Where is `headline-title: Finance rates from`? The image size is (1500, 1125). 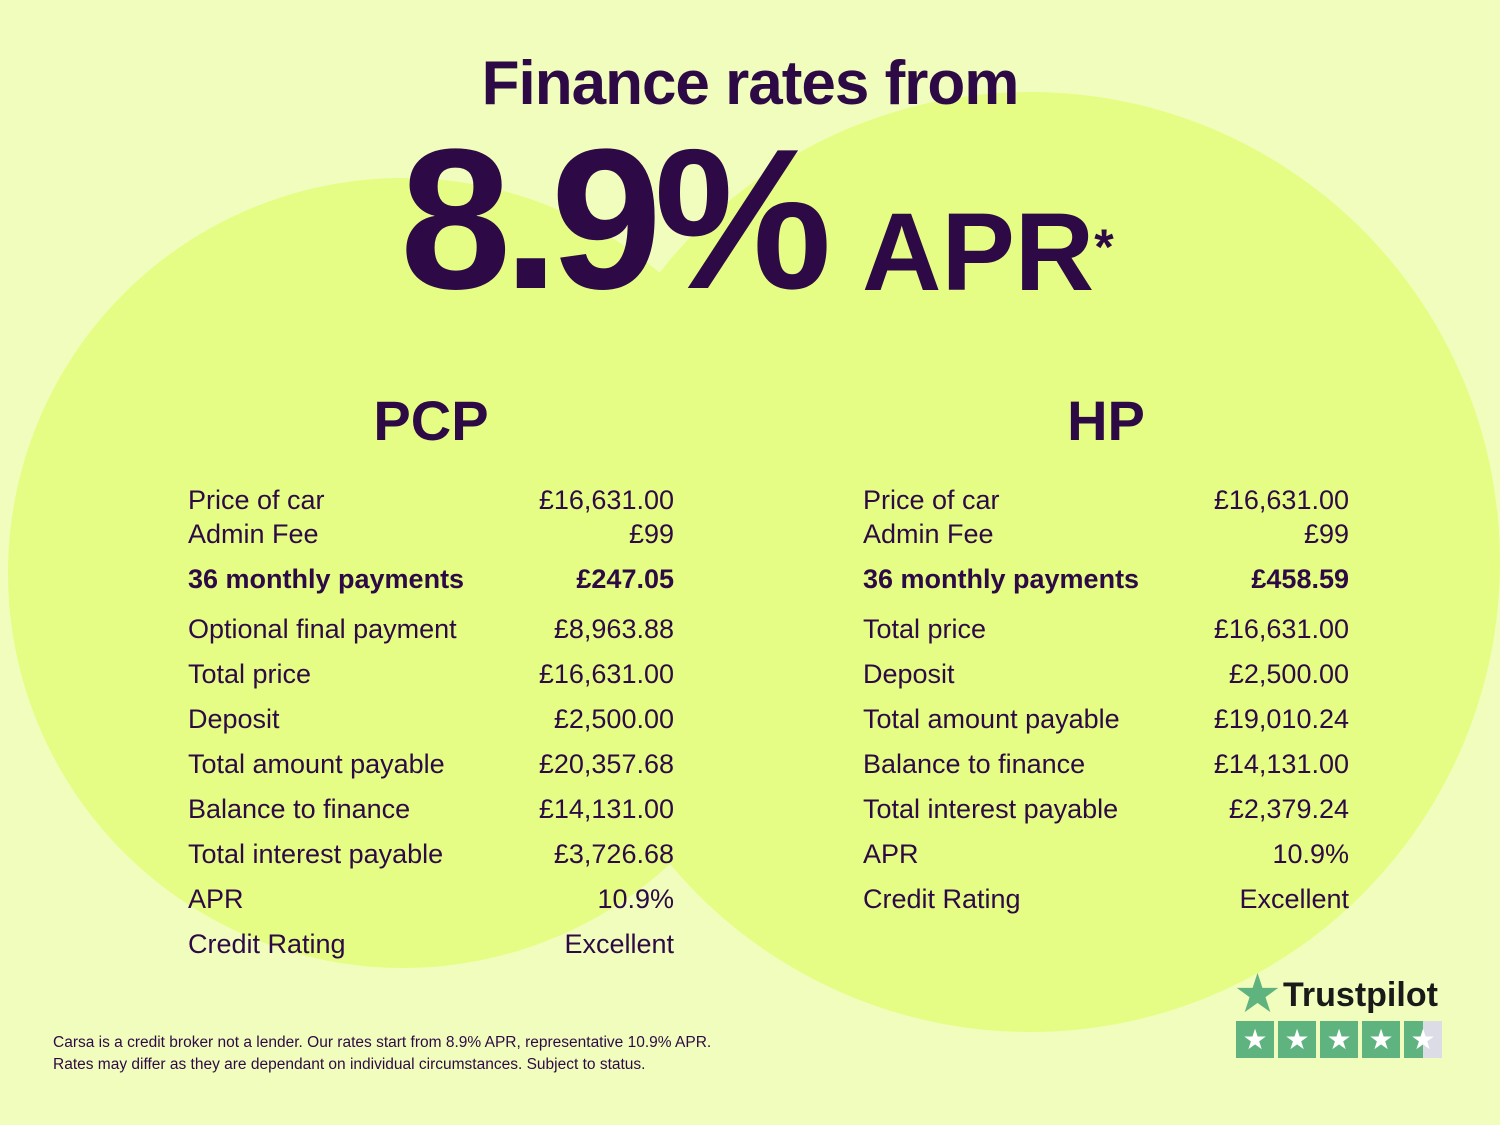
headline-title: Finance rates from is located at coordinates (750, 83).